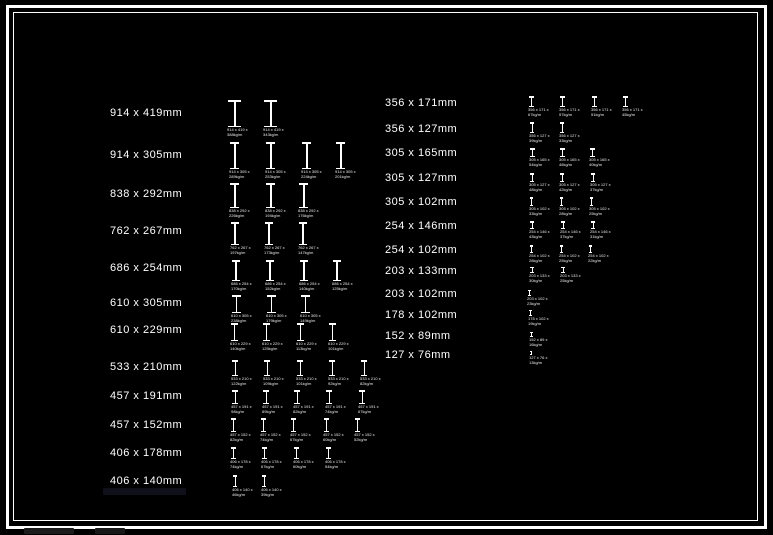 This screenshot has width=773, height=535. Describe the element at coordinates (569, 157) in the screenshot. I see `i-beam-section-glyph: 305 x 165 x 46kg/m` at that location.